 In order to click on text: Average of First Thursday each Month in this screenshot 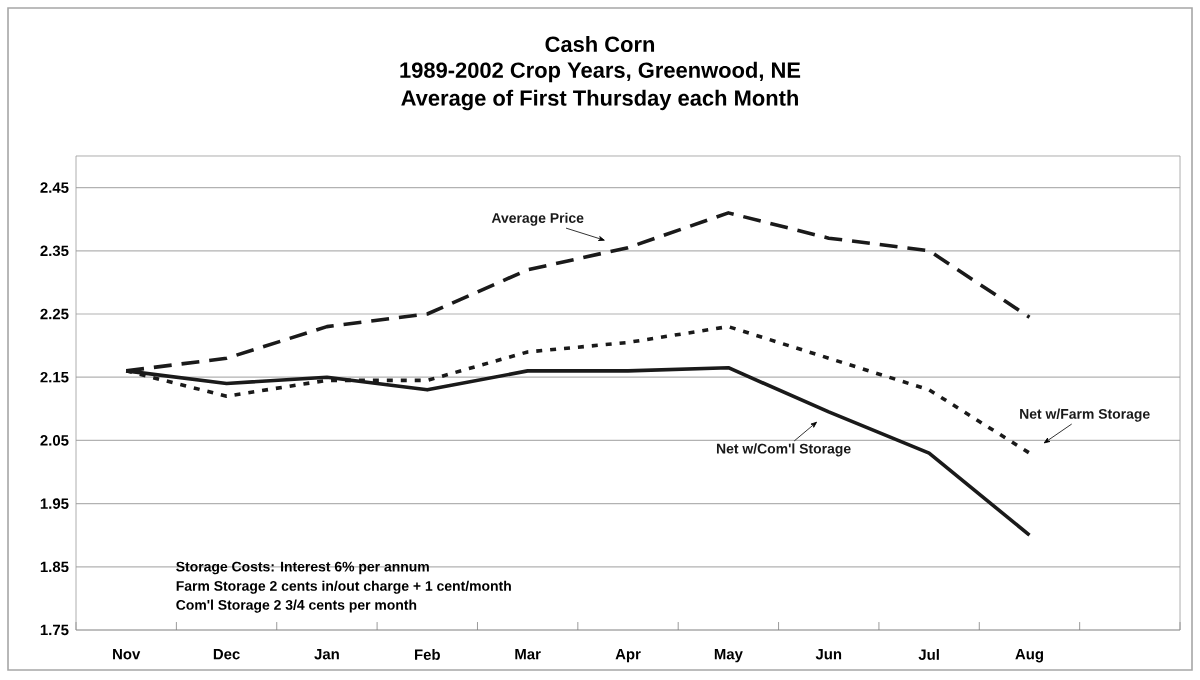, I will do `click(599, 100)`.